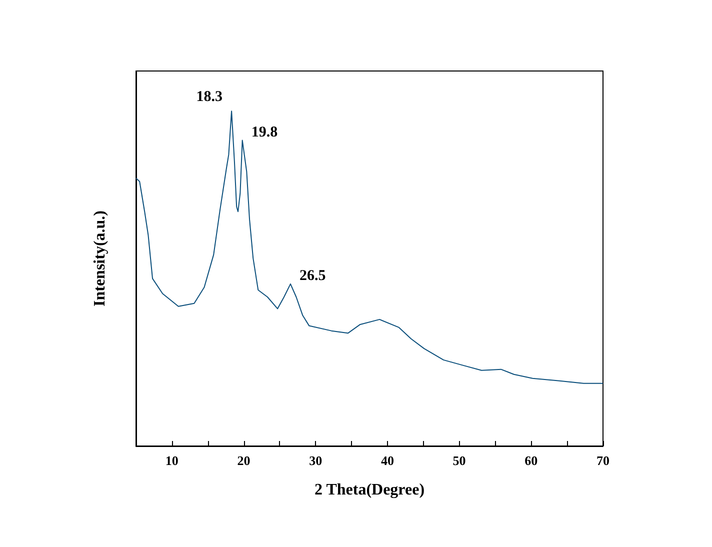 The width and height of the screenshot is (712, 547). What do you see at coordinates (243, 460) in the screenshot?
I see `x-tick-label: 20` at bounding box center [243, 460].